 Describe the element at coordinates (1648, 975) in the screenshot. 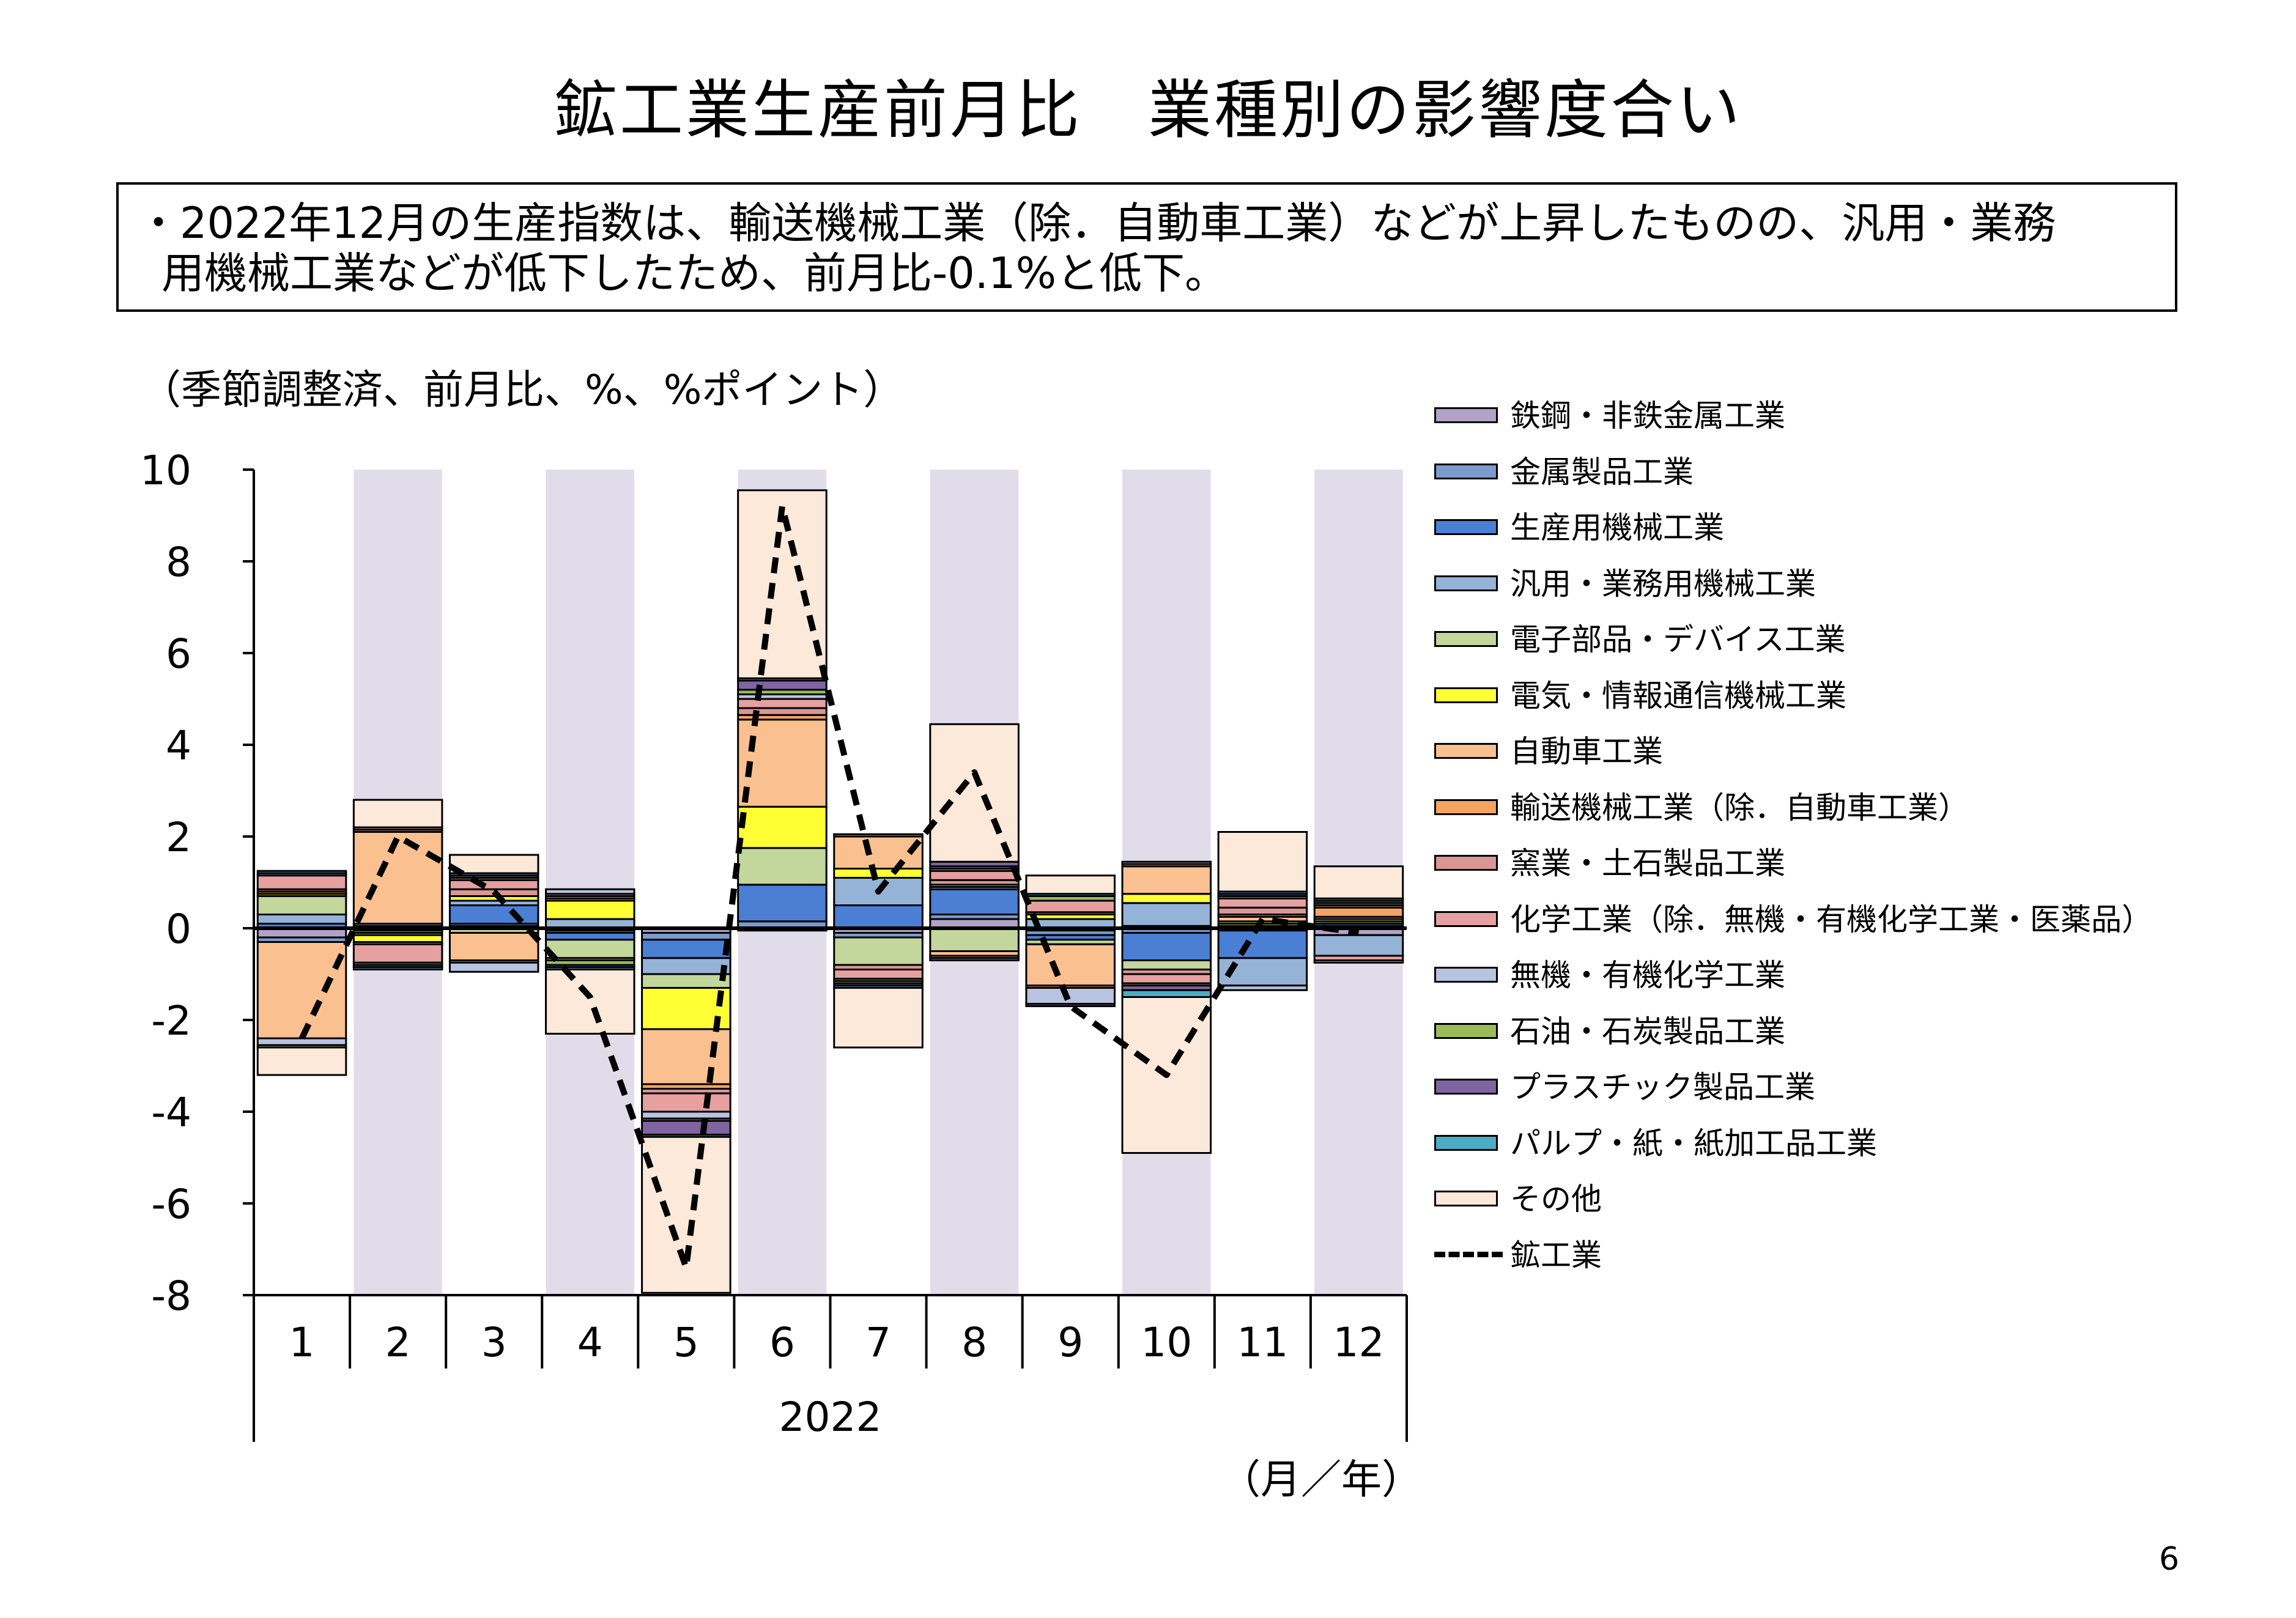

I see `legend-label: 無機・有機化学工業` at that location.